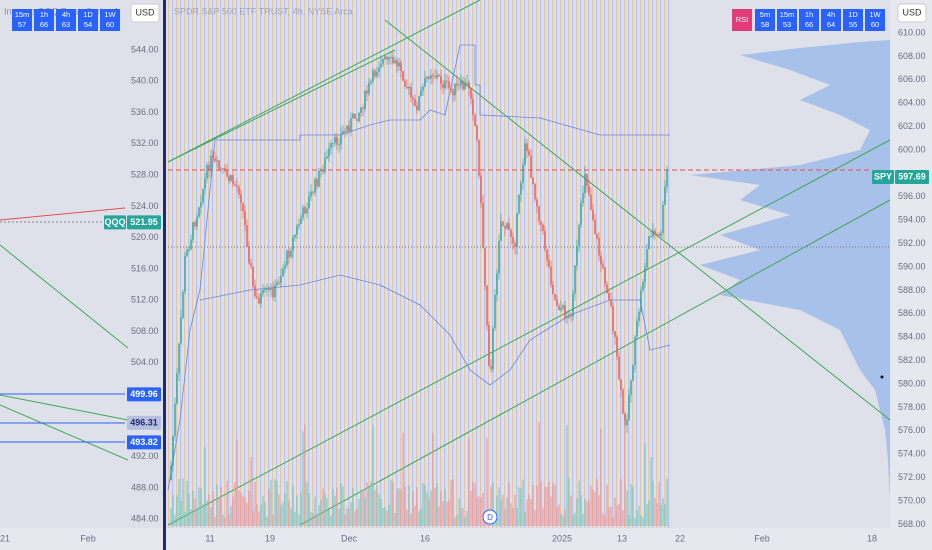  Describe the element at coordinates (270, 538) in the screenshot. I see `time-axis-label: 19` at that location.